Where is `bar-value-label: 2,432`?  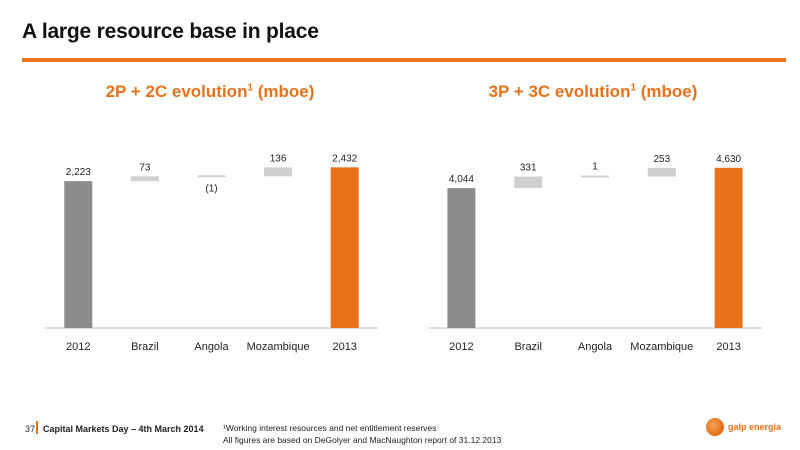 bar-value-label: 2,432 is located at coordinates (344, 158).